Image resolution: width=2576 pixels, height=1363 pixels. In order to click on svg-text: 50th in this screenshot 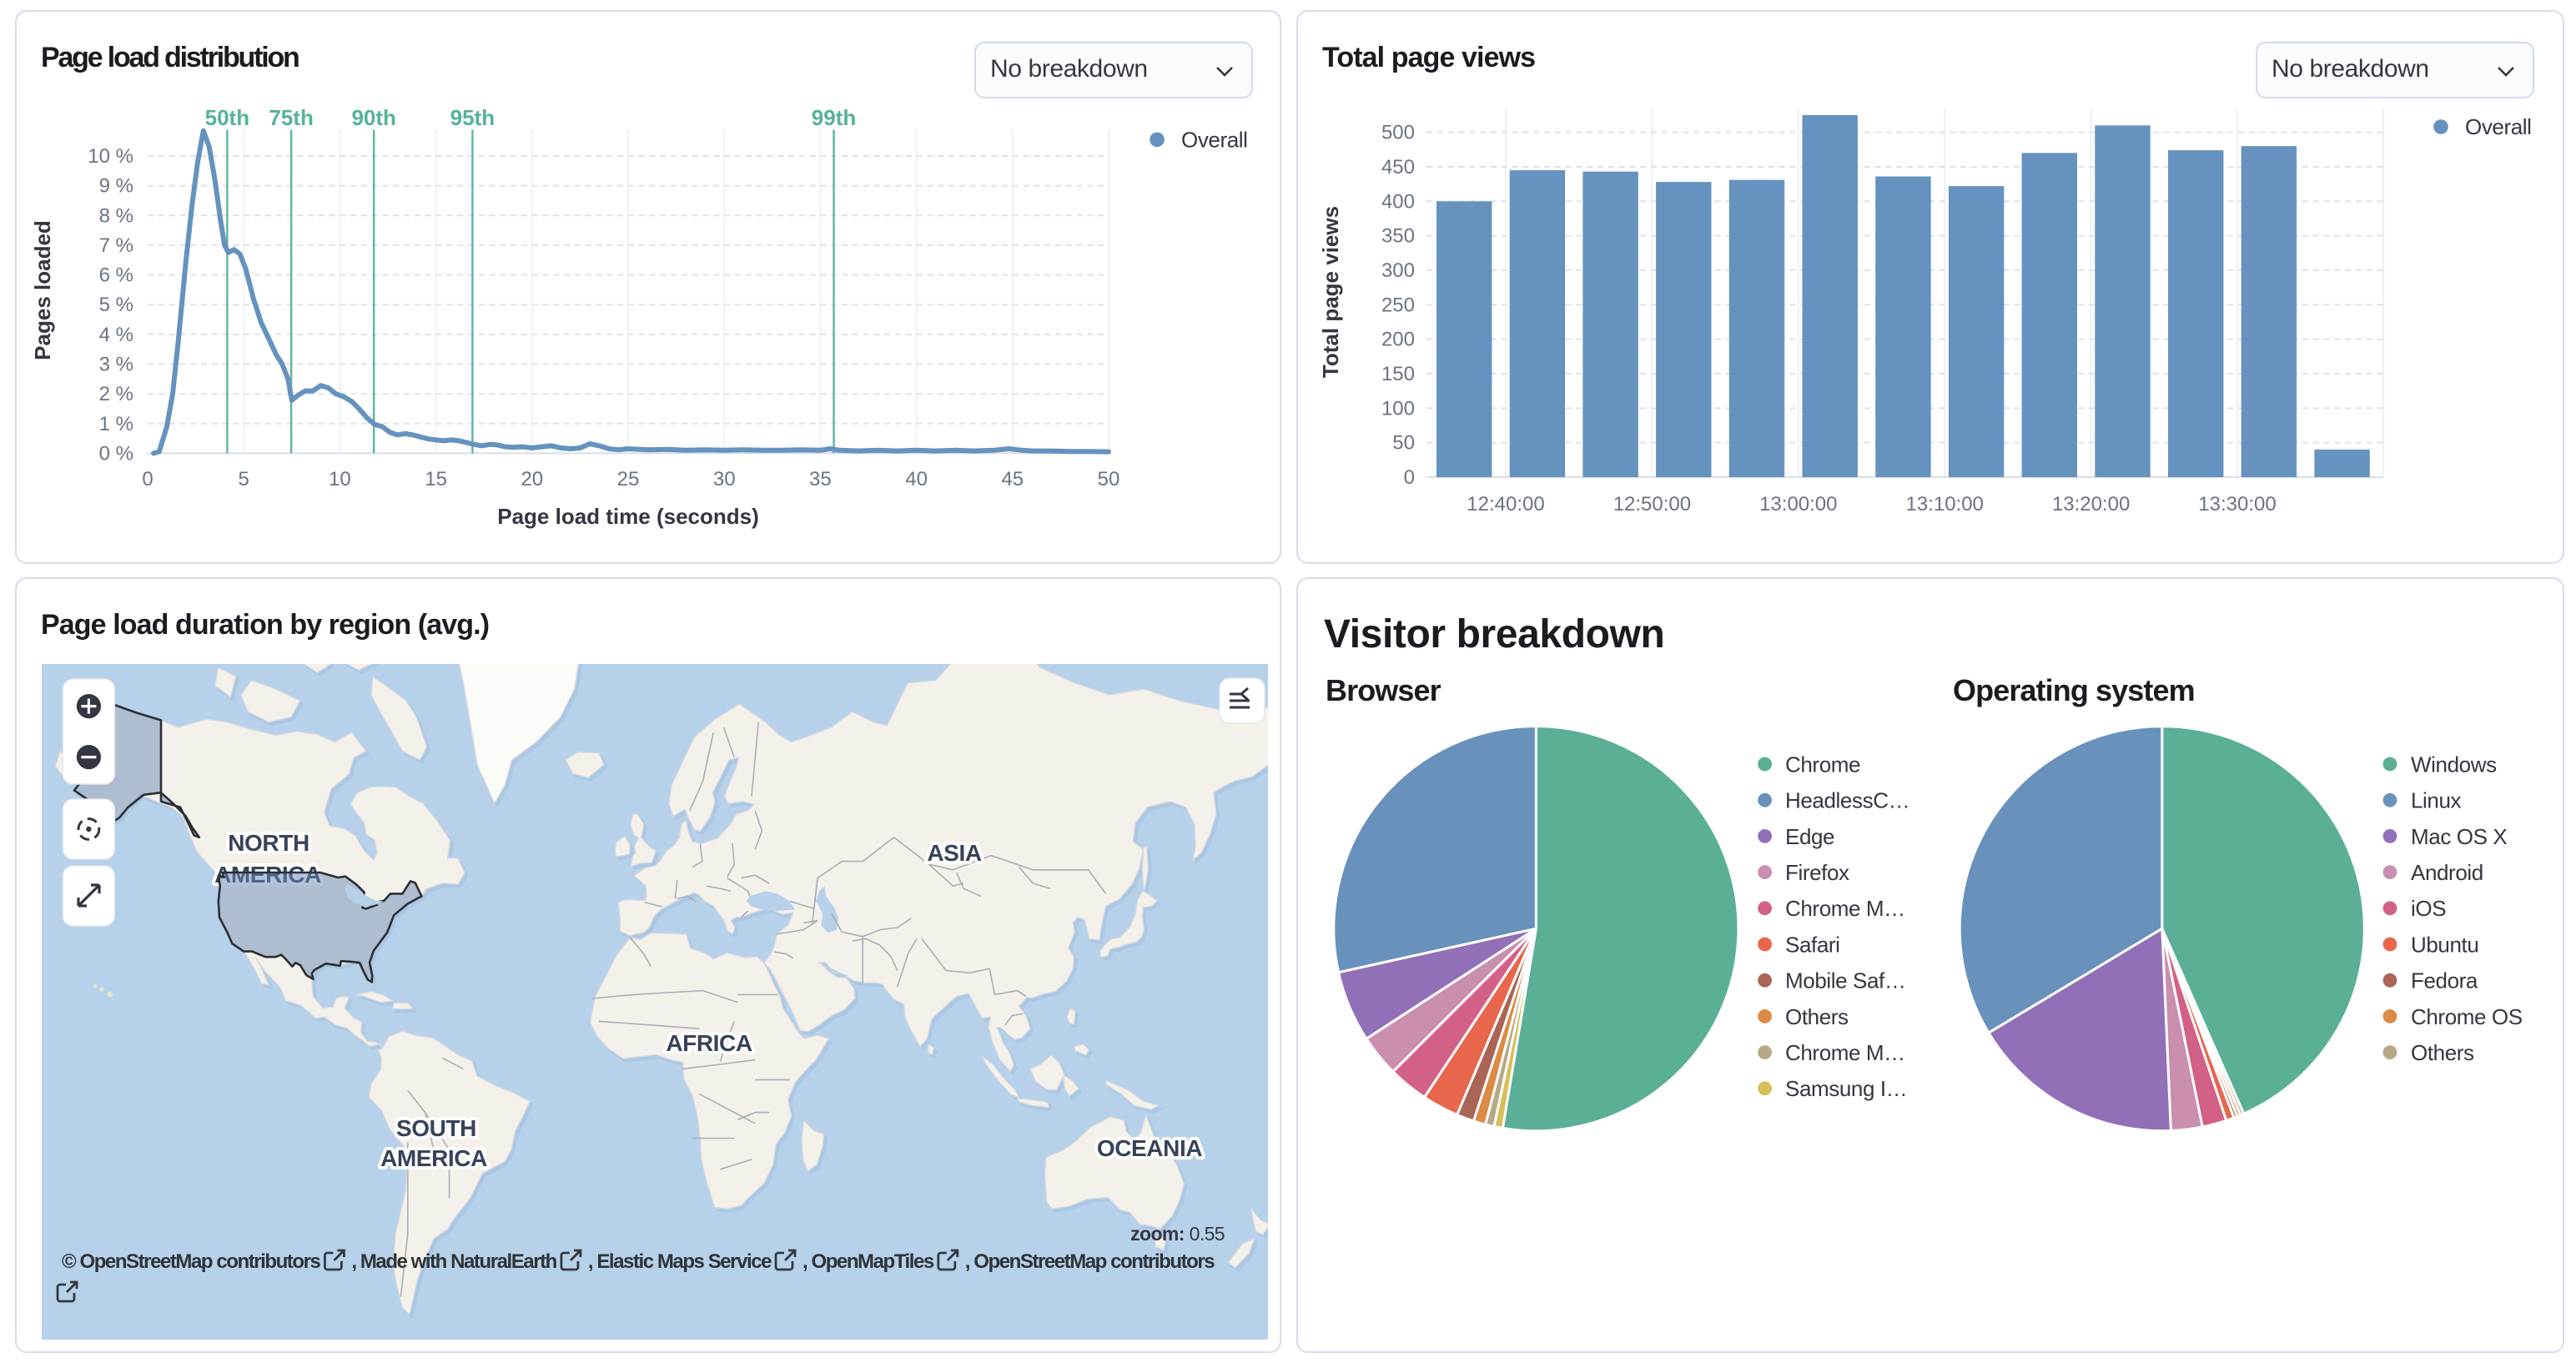, I will do `click(226, 117)`.